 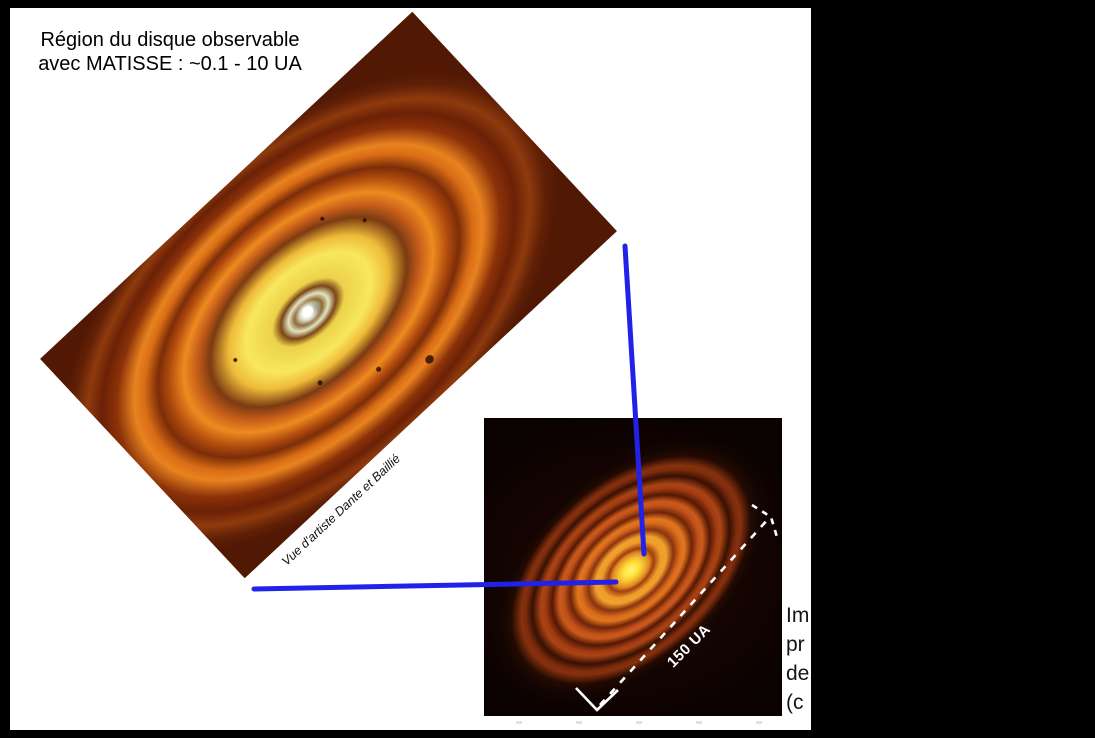 What do you see at coordinates (170, 40) in the screenshot?
I see `title-line-1: Région du disque observable` at bounding box center [170, 40].